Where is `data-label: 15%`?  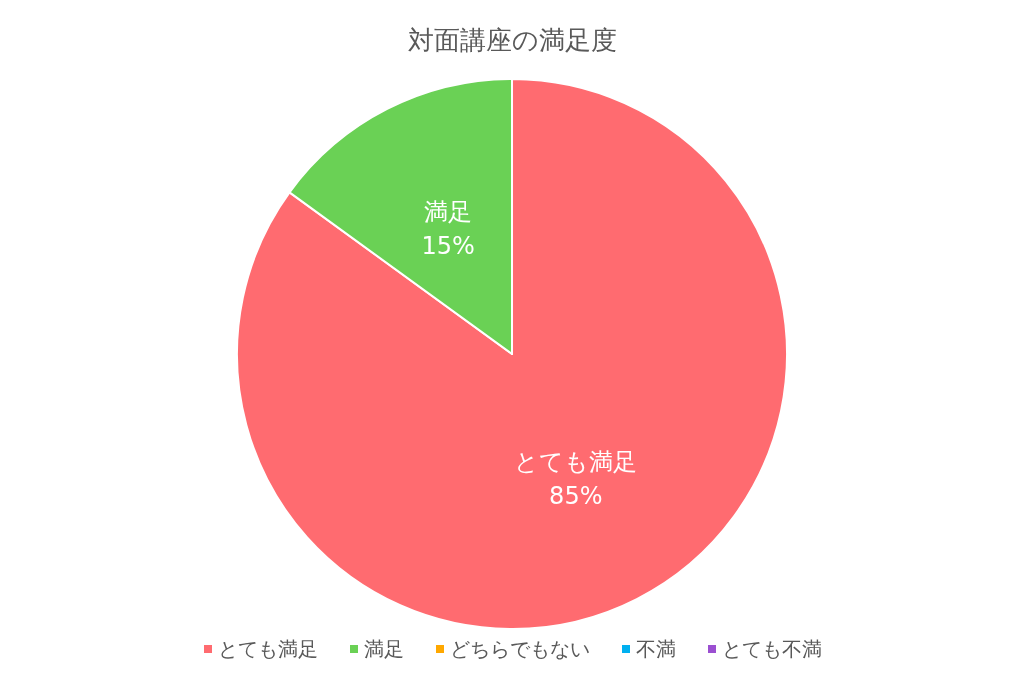
data-label: 15% is located at coordinates (448, 245).